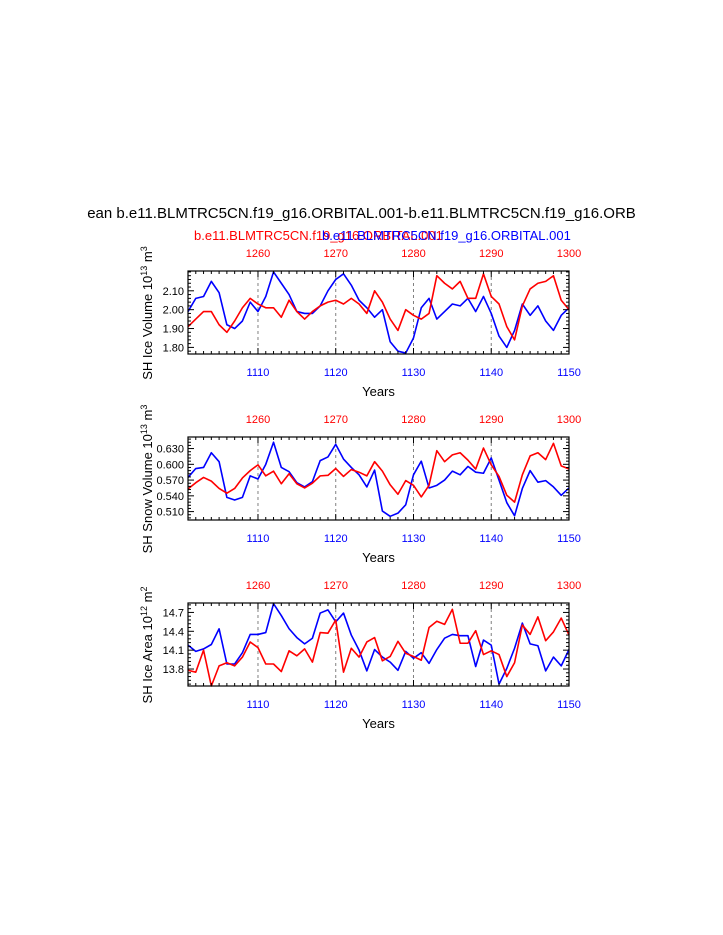 The image size is (723, 935). Describe the element at coordinates (147, 328) in the screenshot. I see `y-axis-title-text: SH Ice Volume 10` at that location.